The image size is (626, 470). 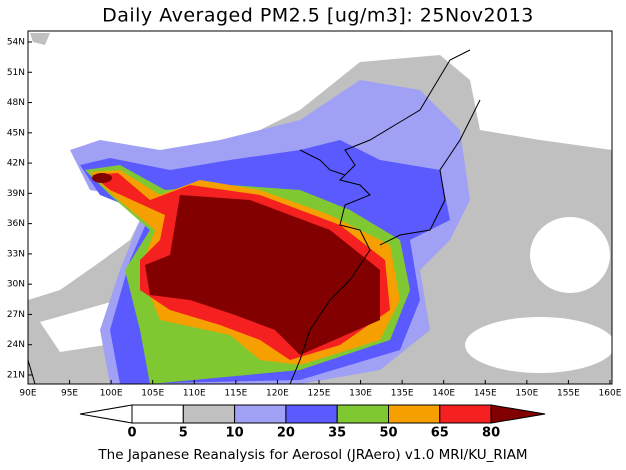 I want to click on lat-label: 45N, so click(x=16, y=133).